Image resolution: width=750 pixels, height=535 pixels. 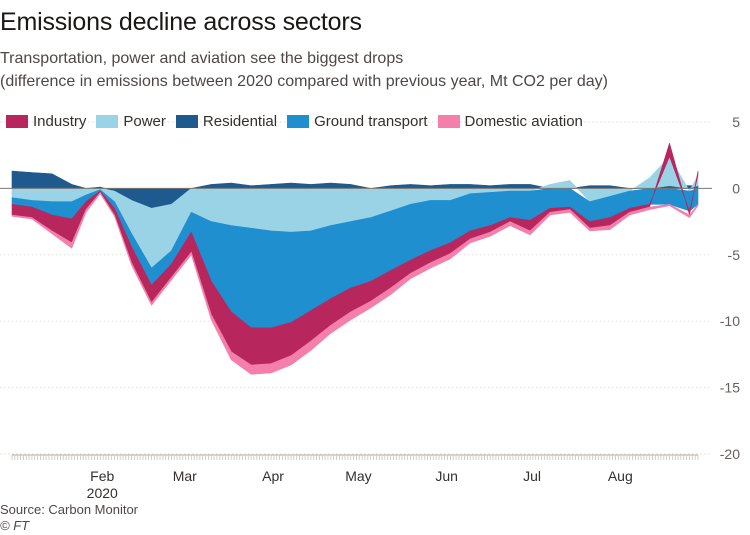 I want to click on x-tick-label: Jun, so click(x=446, y=476).